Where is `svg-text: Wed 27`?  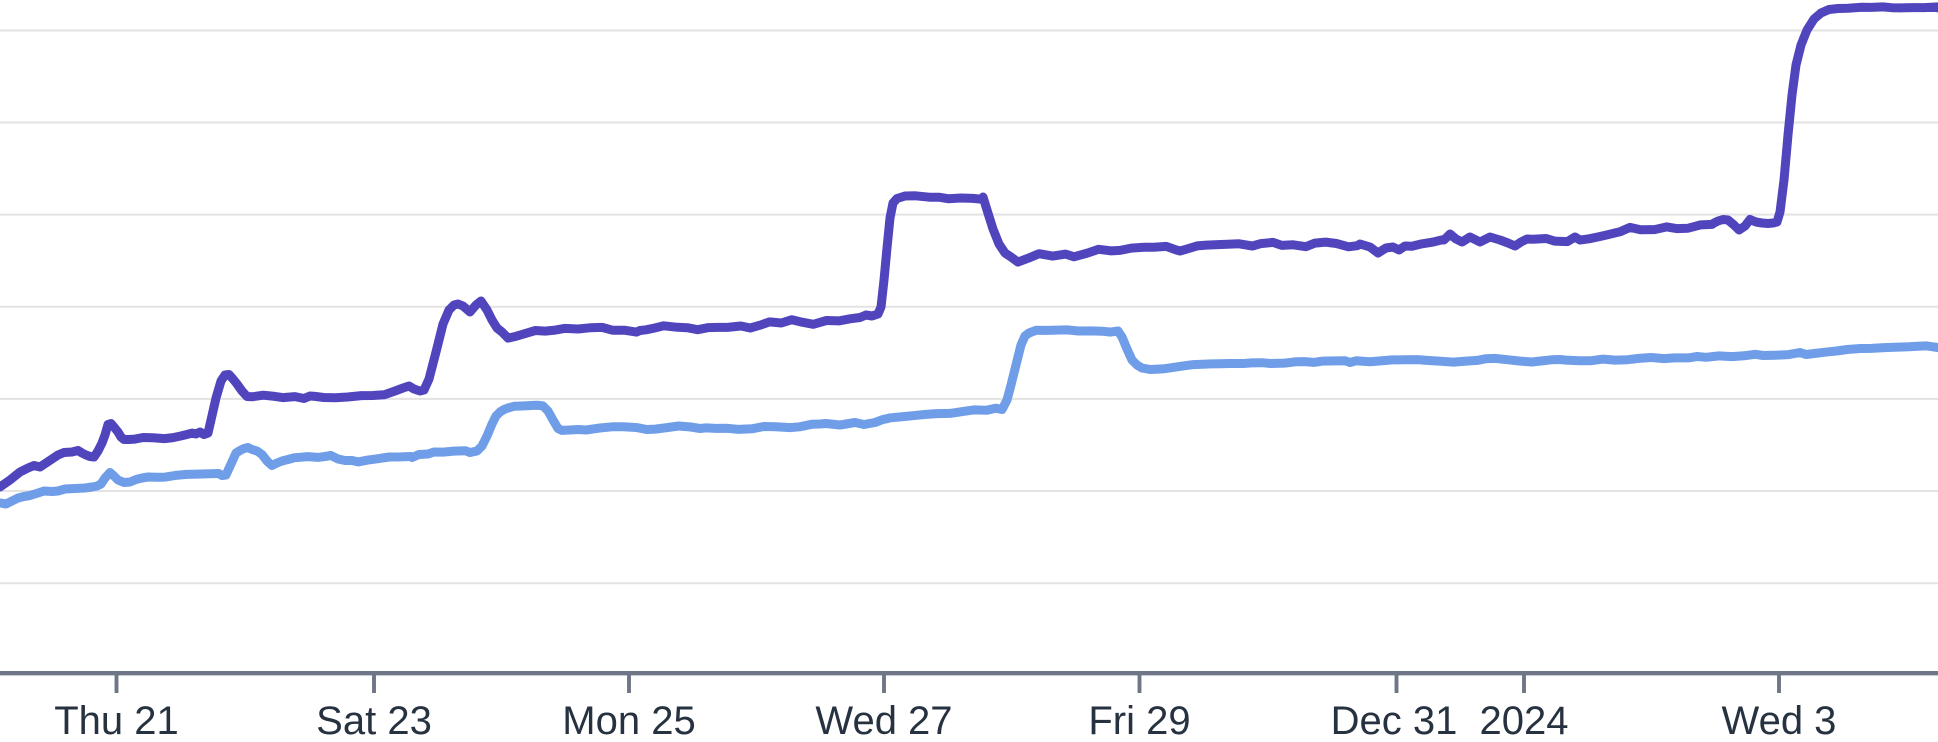 svg-text: Wed 27 is located at coordinates (883, 720).